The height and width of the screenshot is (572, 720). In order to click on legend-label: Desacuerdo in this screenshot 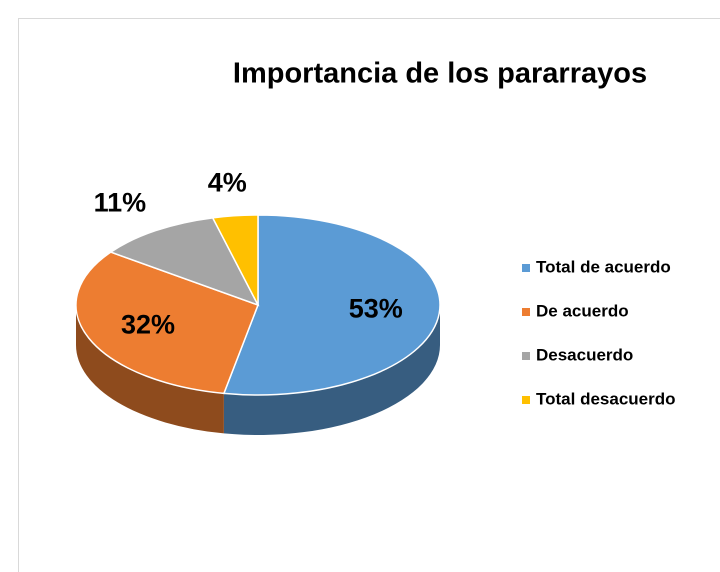, I will do `click(584, 354)`.